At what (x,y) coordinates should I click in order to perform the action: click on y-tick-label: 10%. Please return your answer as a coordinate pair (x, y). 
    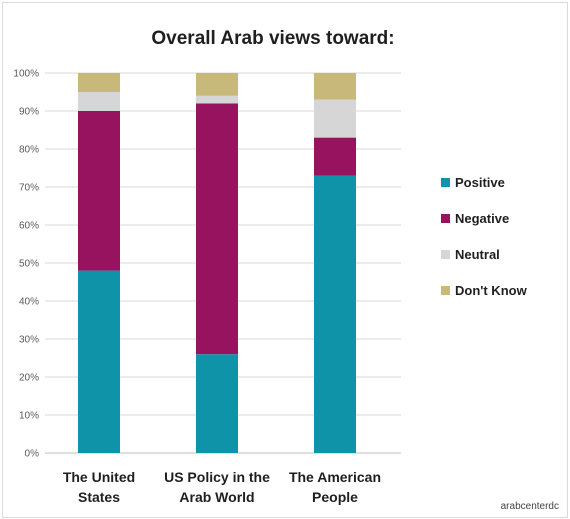
    Looking at the image, I should click on (29, 416).